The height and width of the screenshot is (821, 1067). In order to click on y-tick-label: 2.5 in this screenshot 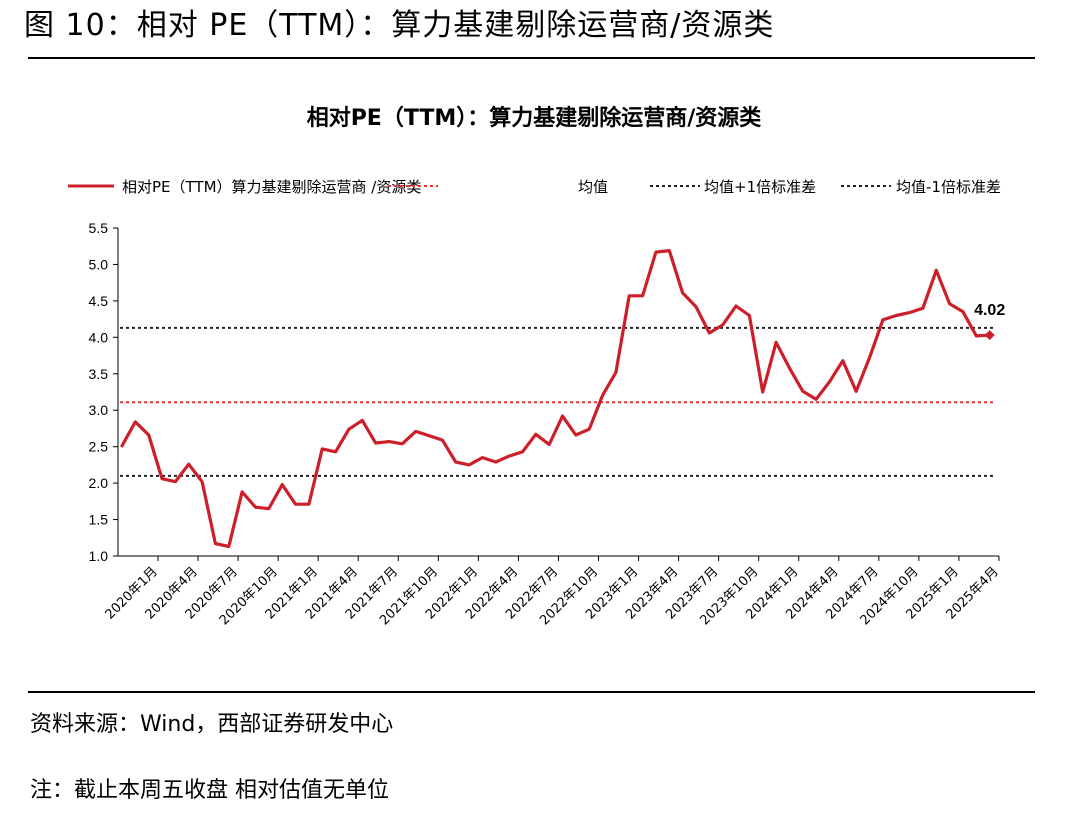, I will do `click(99, 447)`.